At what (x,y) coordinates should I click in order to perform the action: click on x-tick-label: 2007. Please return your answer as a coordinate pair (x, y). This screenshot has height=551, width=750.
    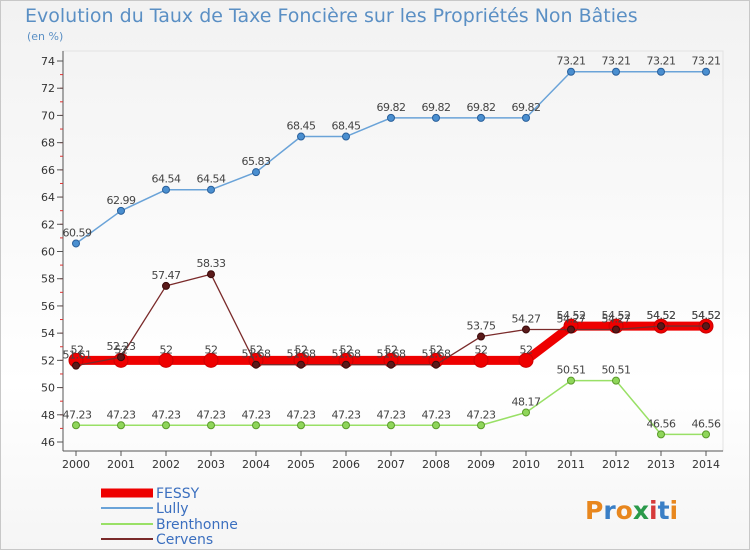
    Looking at the image, I should click on (391, 464).